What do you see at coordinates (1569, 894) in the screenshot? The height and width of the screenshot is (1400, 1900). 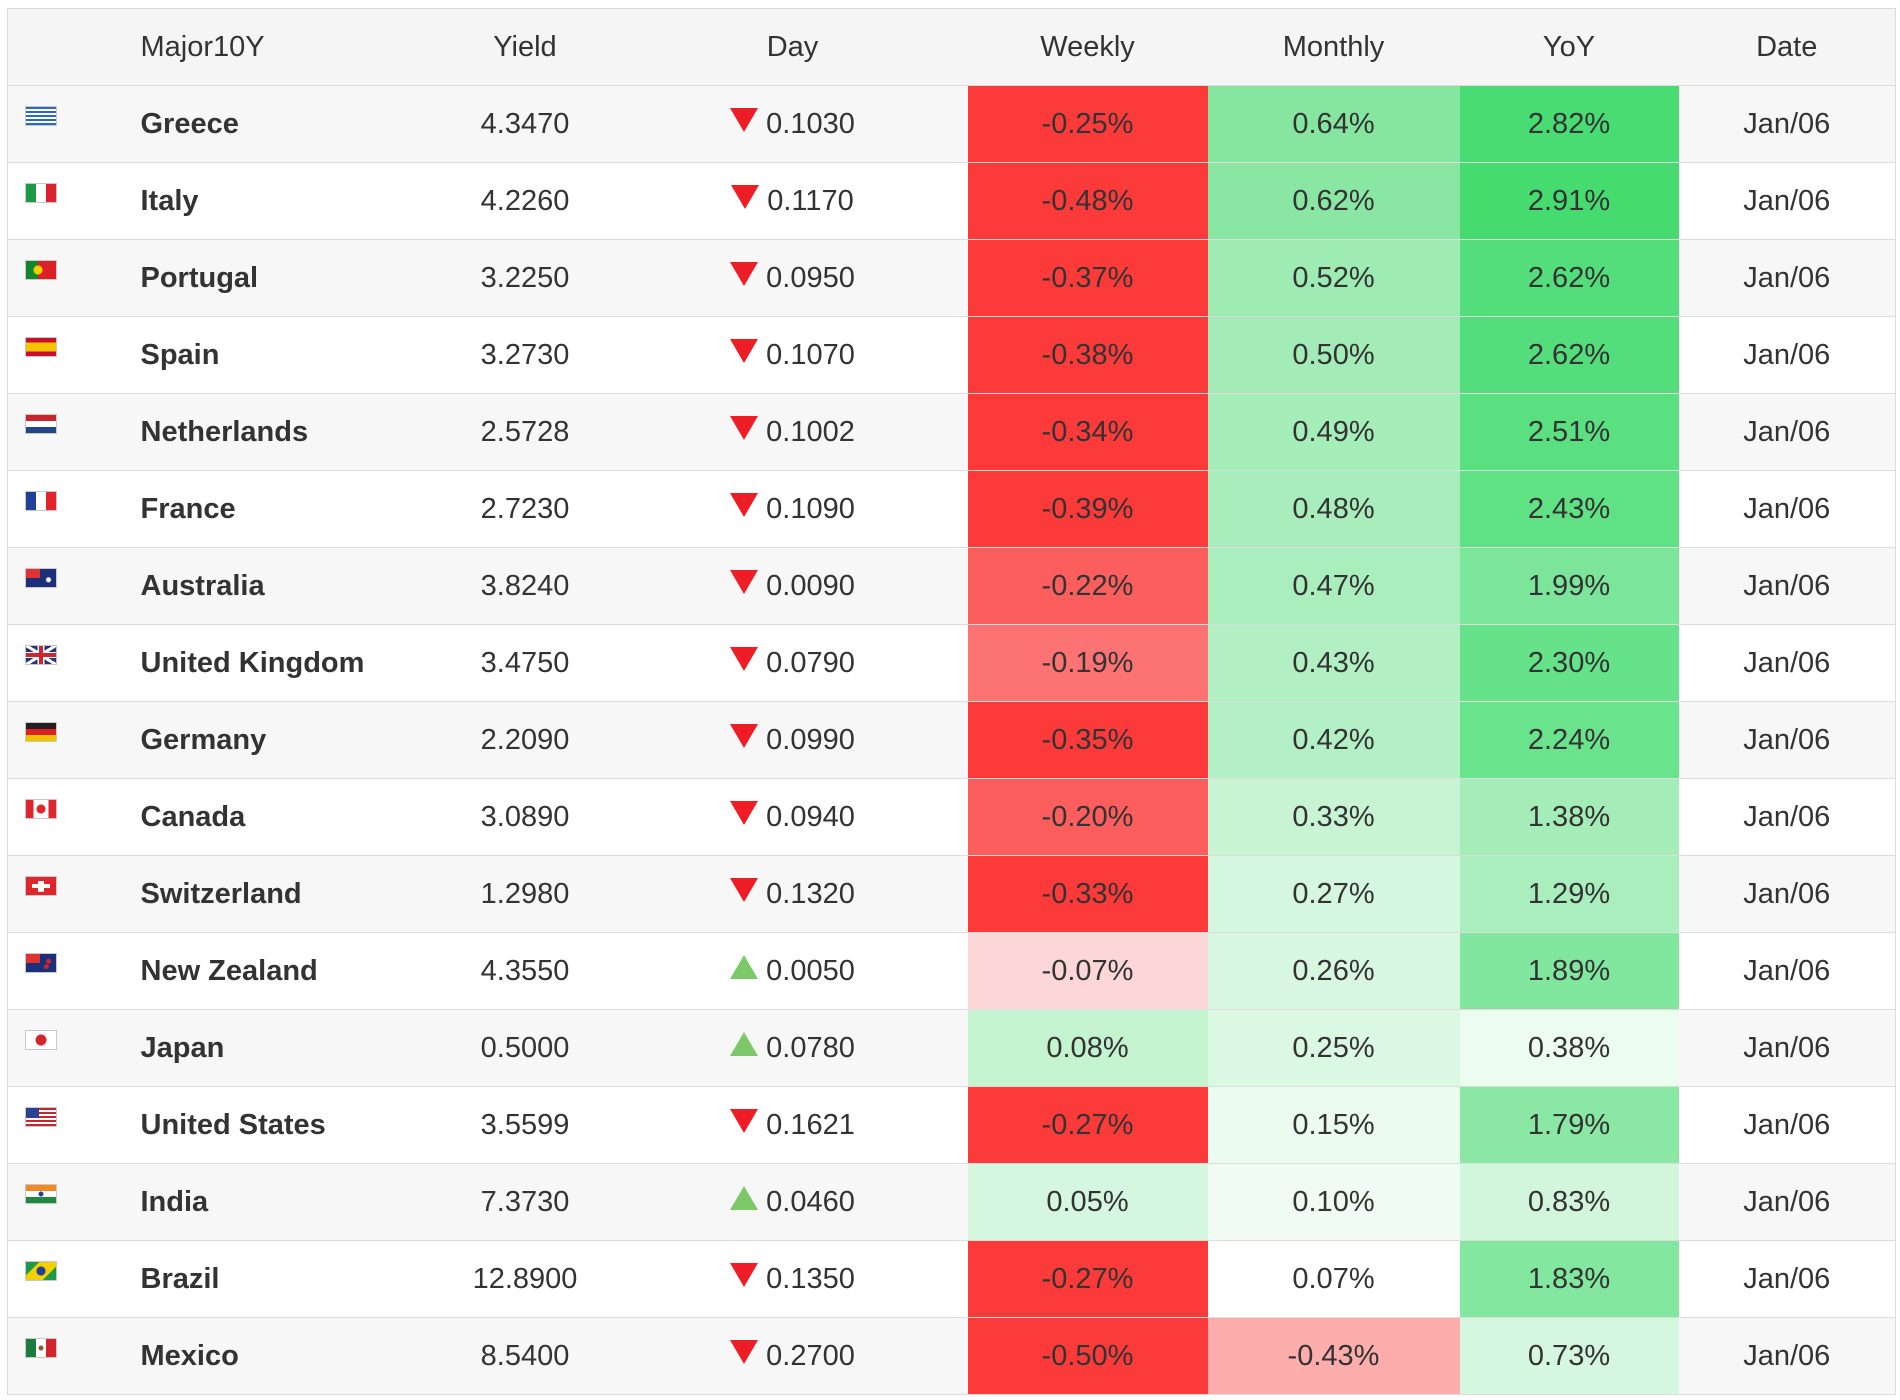 I see `yoy-change-value: 1.29%` at bounding box center [1569, 894].